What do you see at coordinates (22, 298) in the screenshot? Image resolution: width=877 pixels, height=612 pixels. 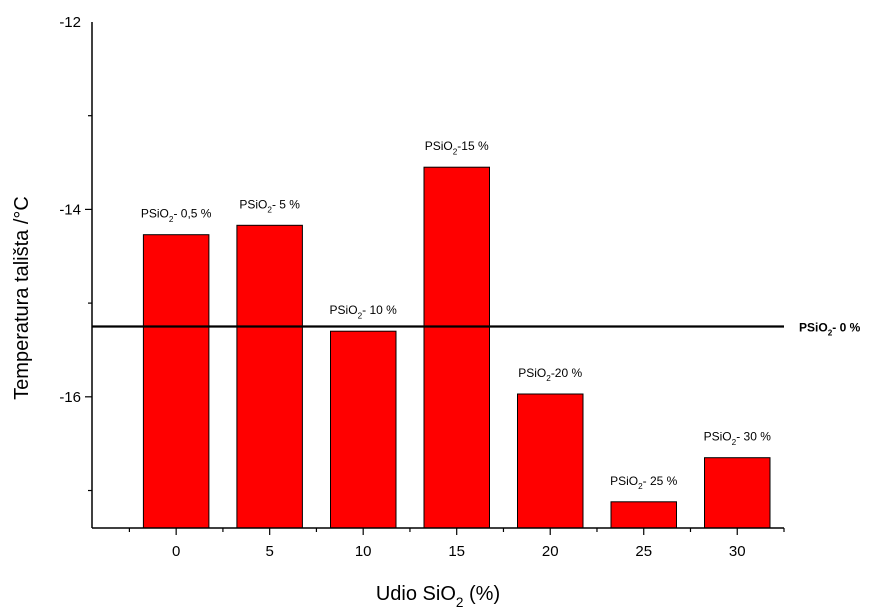 I see `y-axis-title: Temperatura tališta /°C` at bounding box center [22, 298].